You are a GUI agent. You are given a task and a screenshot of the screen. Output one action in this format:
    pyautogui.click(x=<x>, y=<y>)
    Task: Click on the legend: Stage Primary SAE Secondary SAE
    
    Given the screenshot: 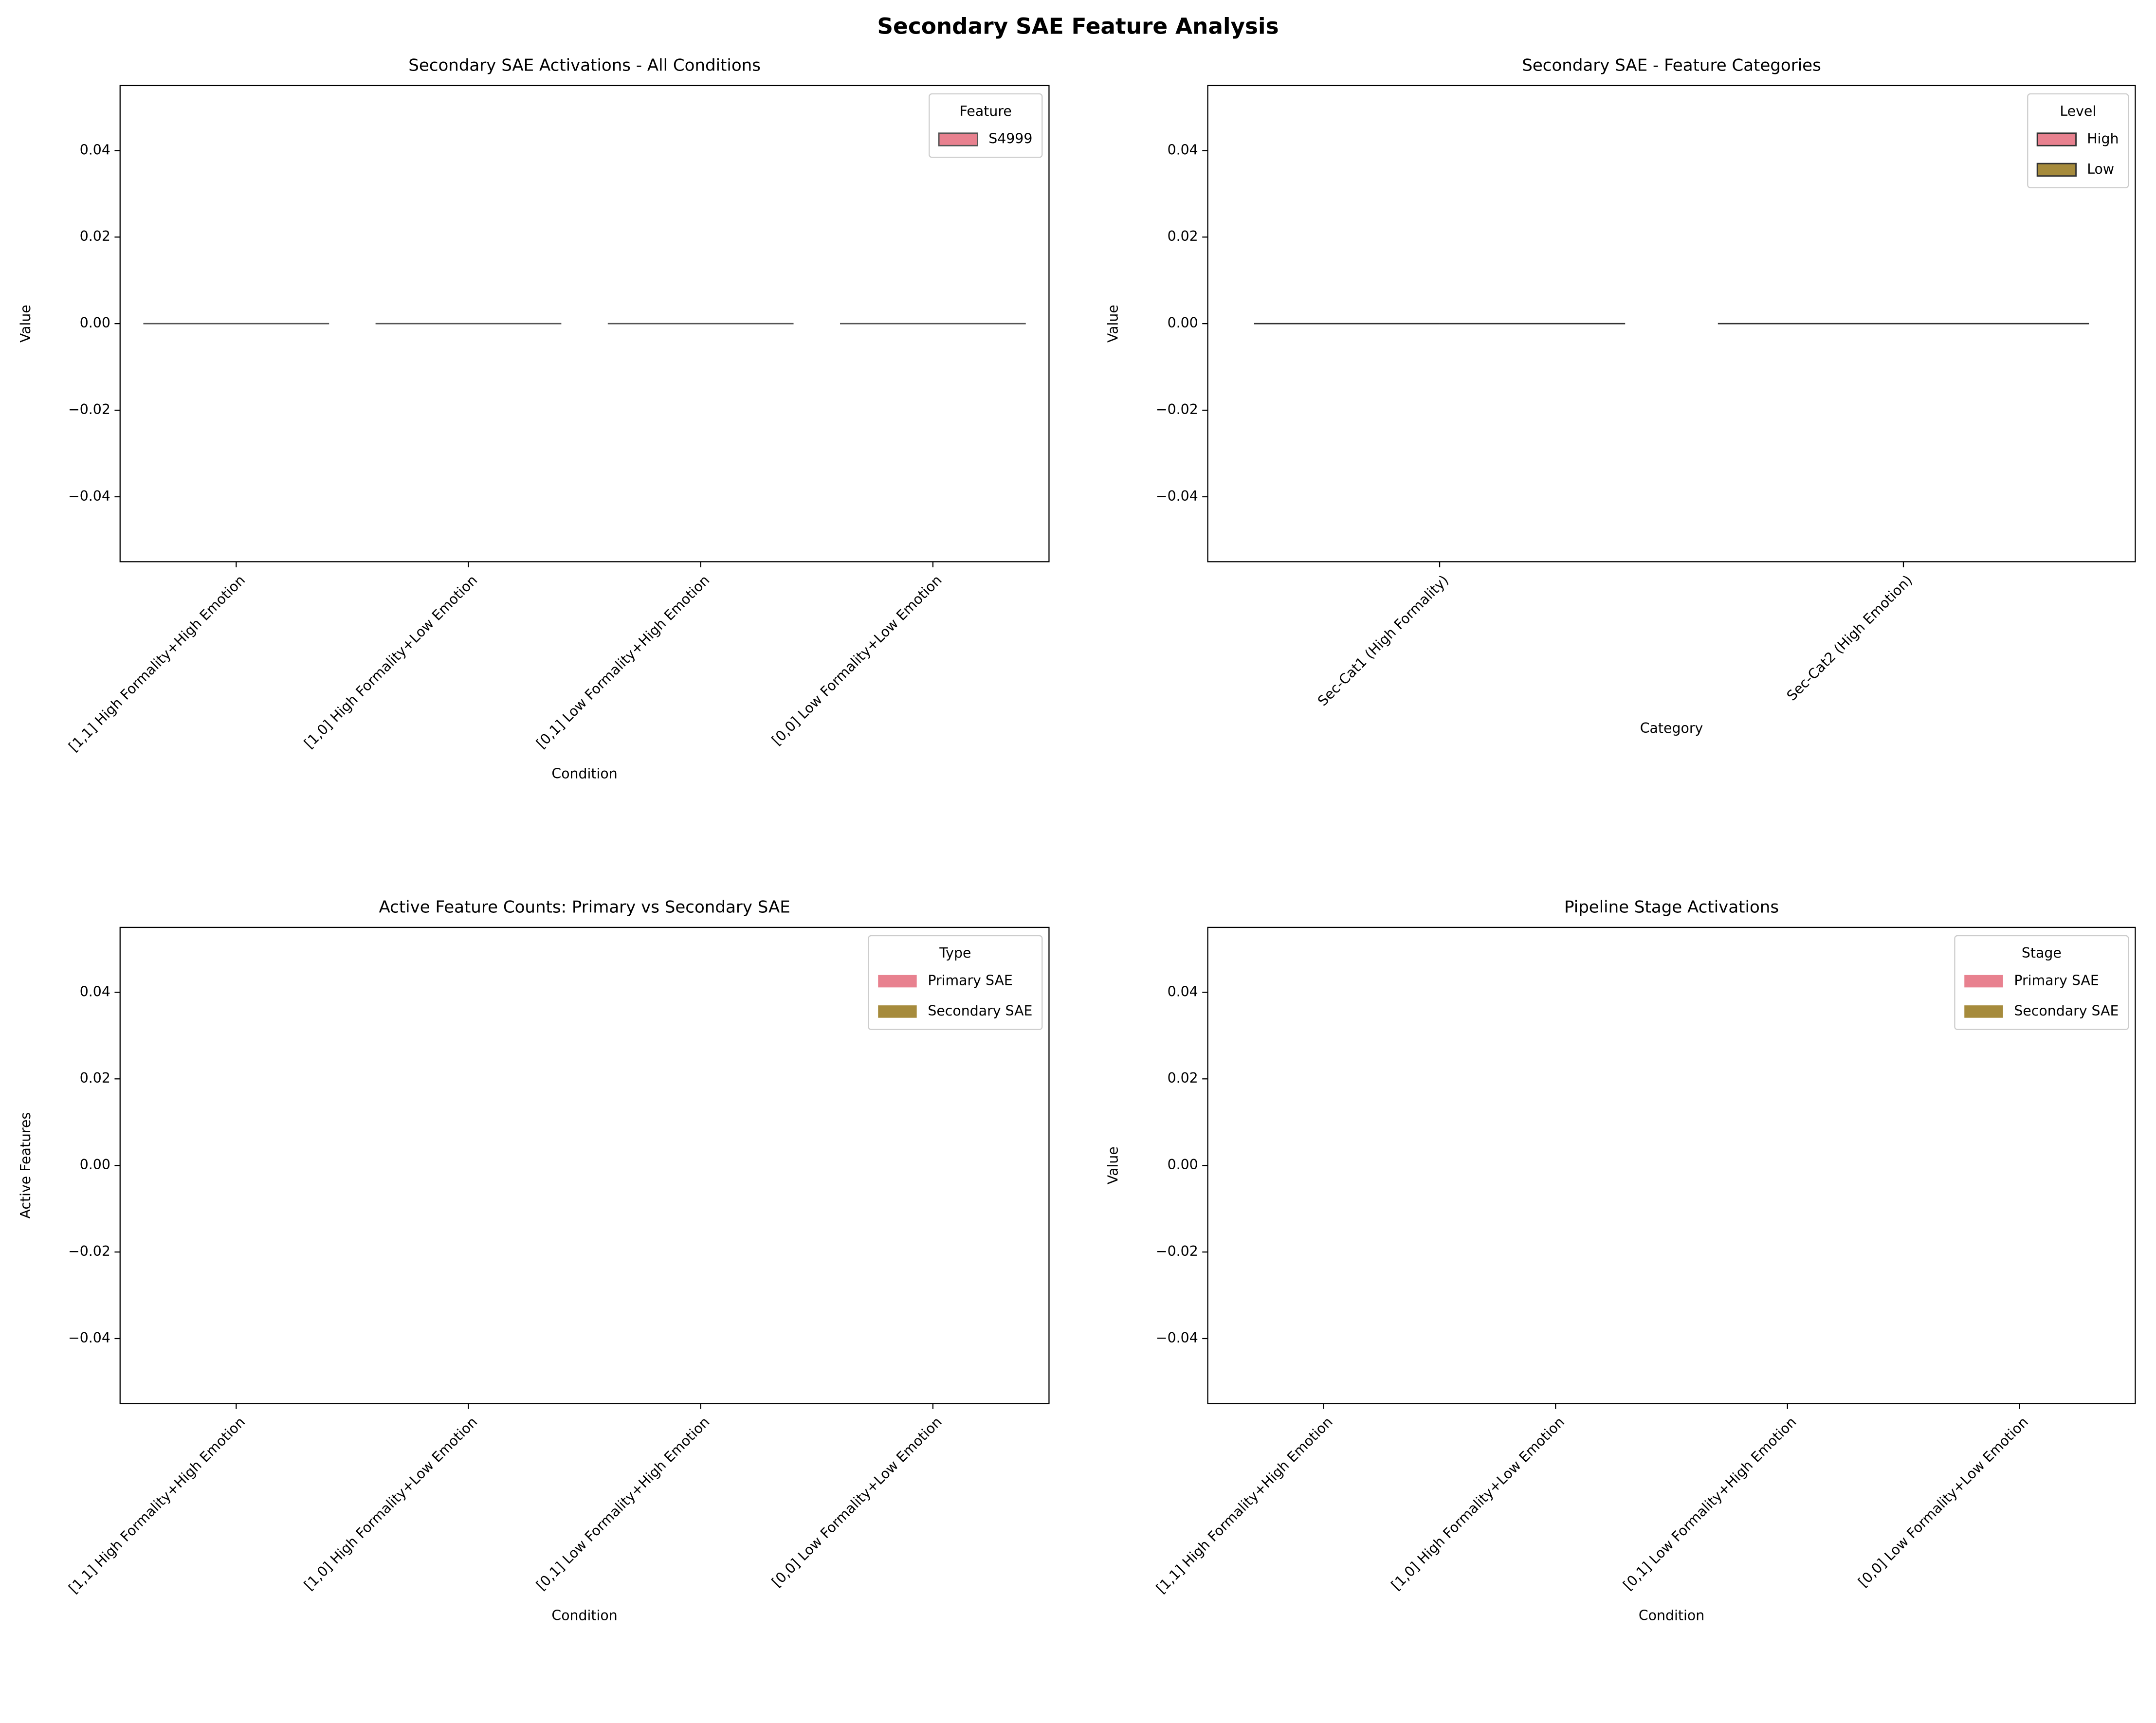 What is the action you would take?
    pyautogui.click(x=2041, y=982)
    